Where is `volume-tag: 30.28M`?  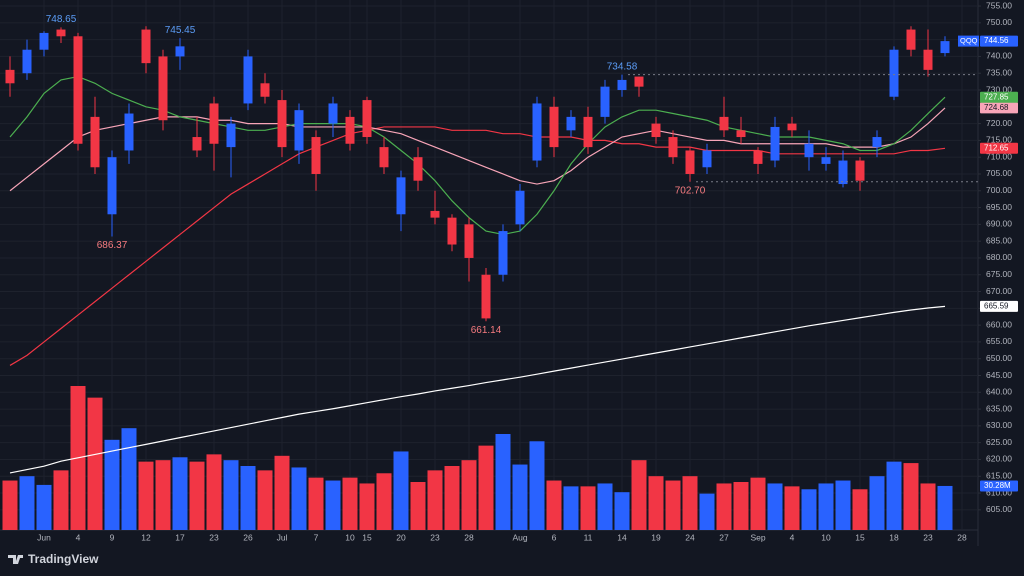
volume-tag: 30.28M is located at coordinates (997, 485).